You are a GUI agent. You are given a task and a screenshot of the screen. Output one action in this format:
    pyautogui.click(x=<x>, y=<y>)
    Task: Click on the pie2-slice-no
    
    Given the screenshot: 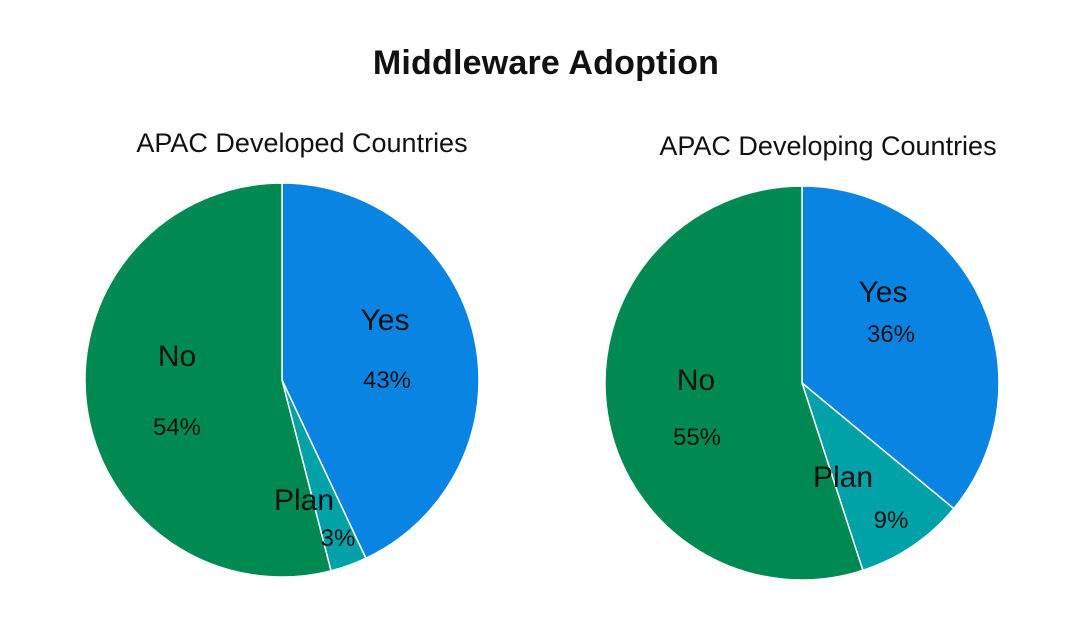 What is the action you would take?
    pyautogui.click(x=734, y=383)
    